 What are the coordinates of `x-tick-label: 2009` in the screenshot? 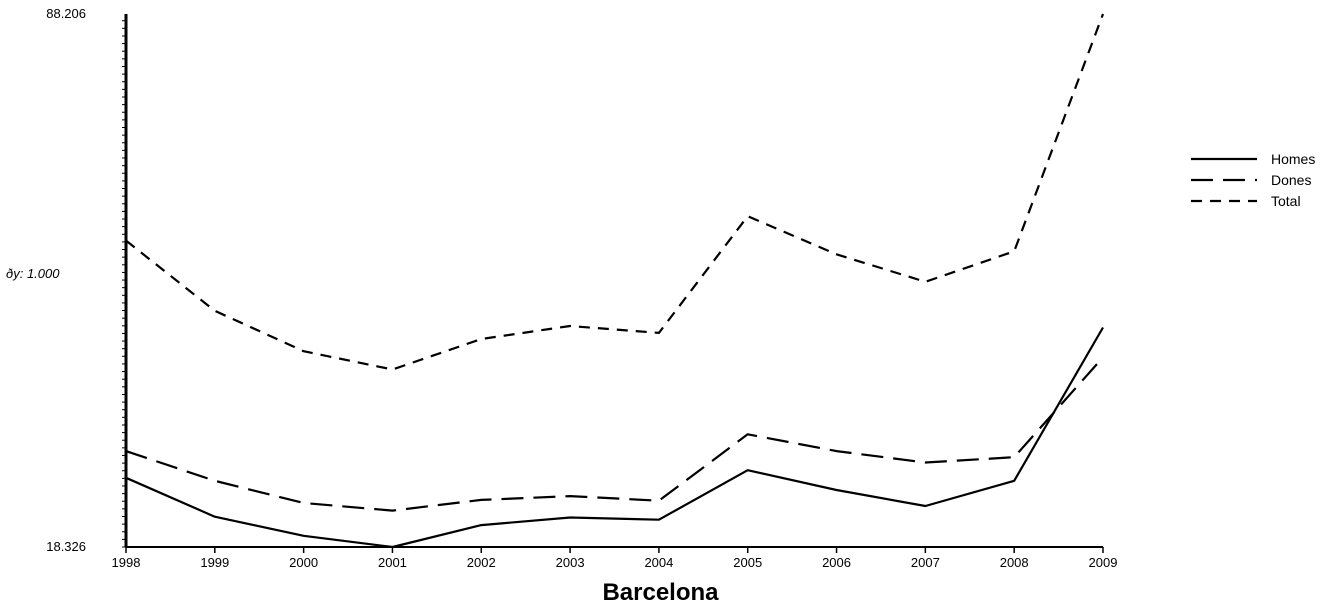 It's located at (1103, 562).